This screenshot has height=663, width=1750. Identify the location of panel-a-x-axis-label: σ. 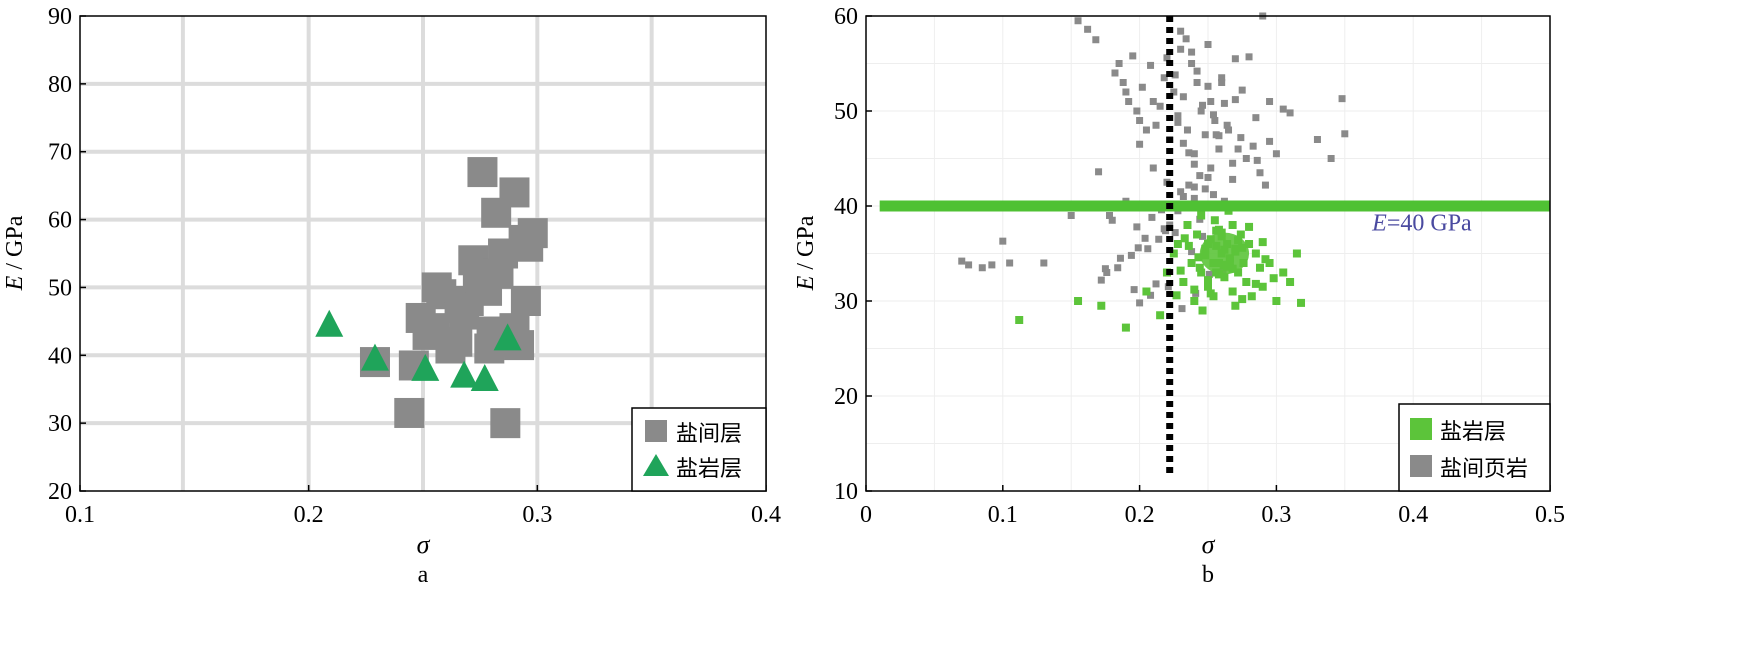
(424, 544).